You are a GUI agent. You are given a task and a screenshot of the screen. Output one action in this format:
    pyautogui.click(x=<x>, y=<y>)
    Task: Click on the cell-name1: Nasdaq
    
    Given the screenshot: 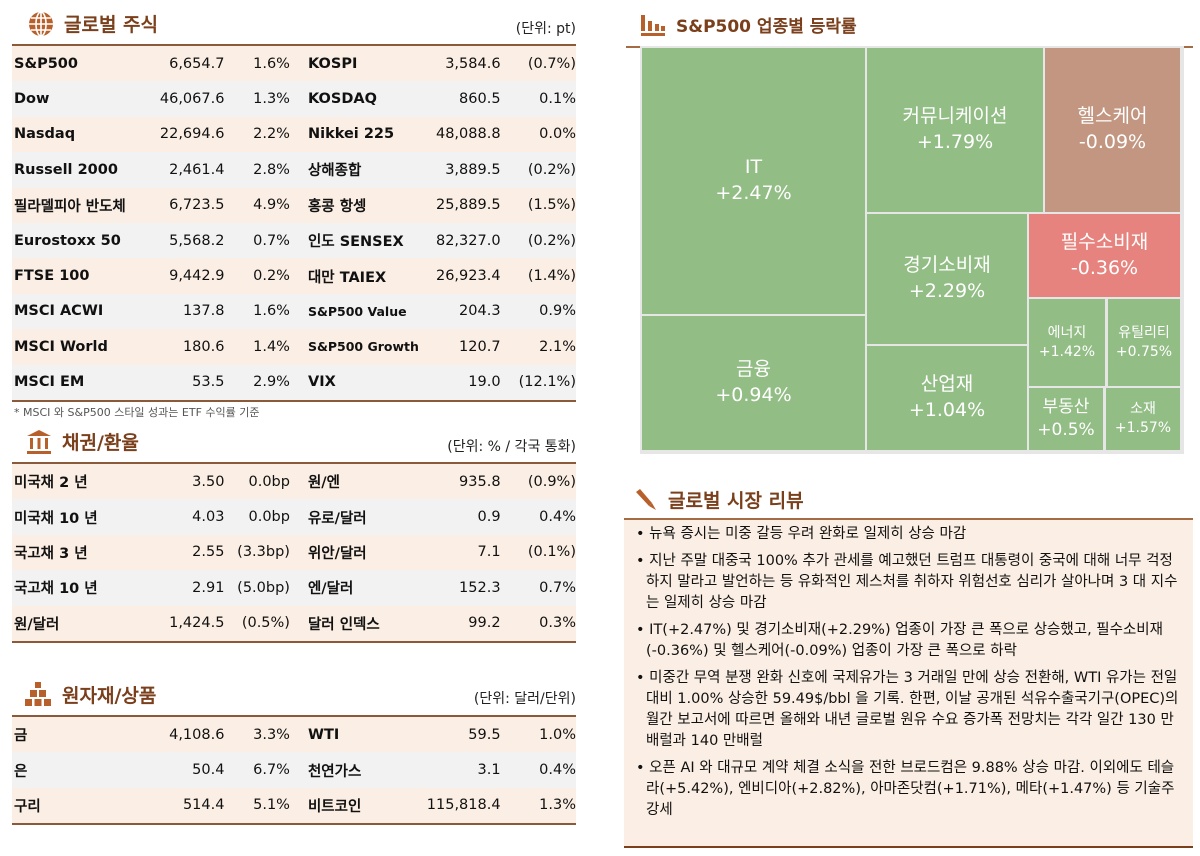 What is the action you would take?
    pyautogui.click(x=45, y=134)
    